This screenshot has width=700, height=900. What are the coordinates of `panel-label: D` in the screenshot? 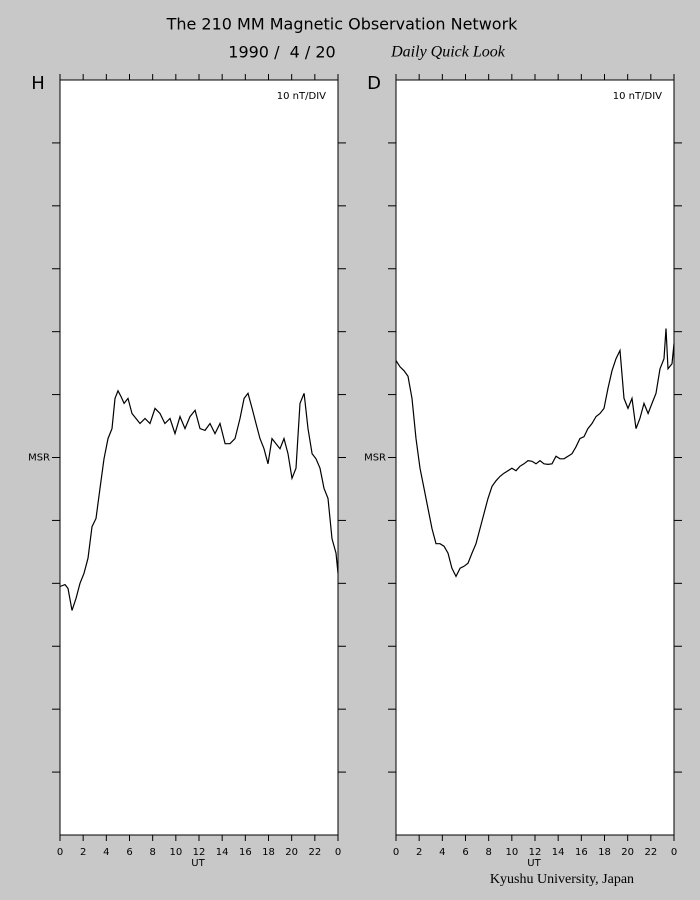 It's located at (374, 83).